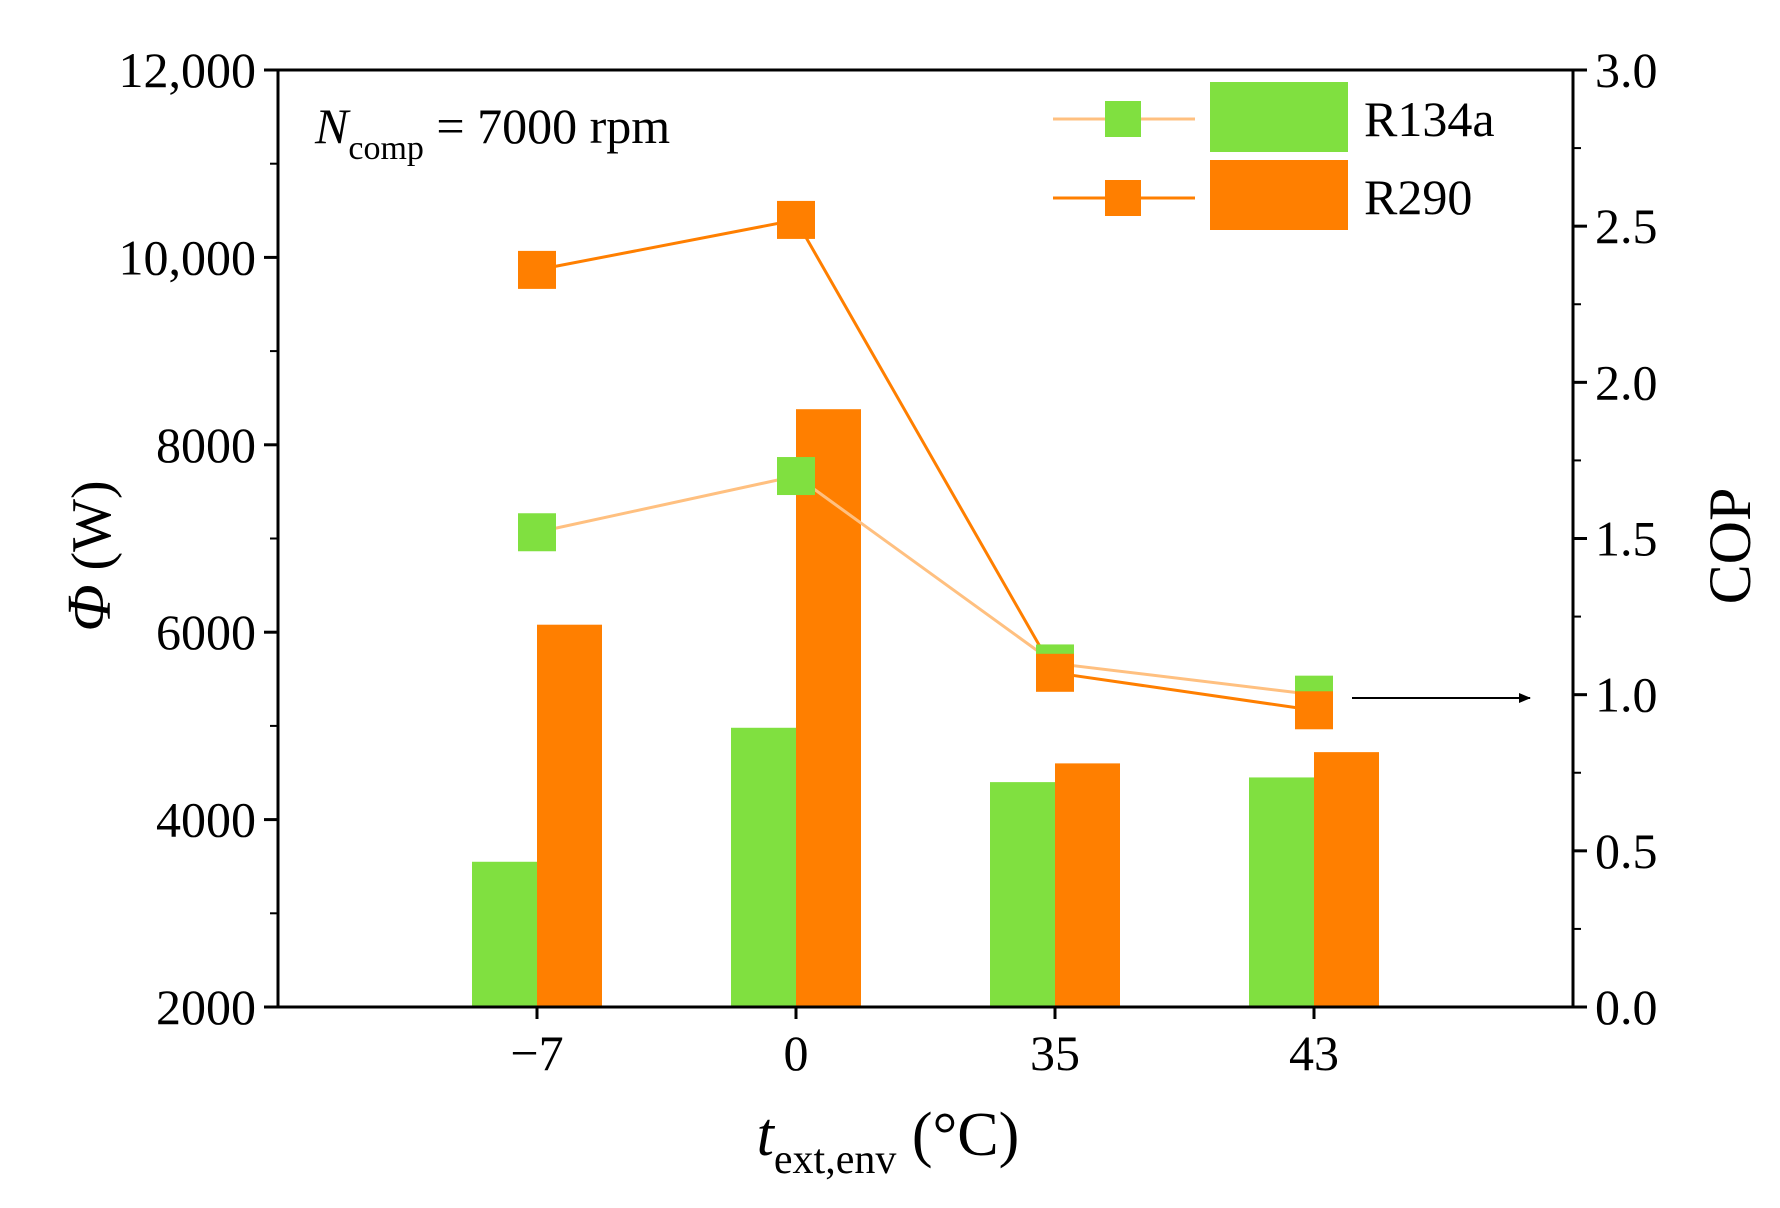 The width and height of the screenshot is (1780, 1208). What do you see at coordinates (1123, 198) in the screenshot?
I see `legend-marker-r290` at bounding box center [1123, 198].